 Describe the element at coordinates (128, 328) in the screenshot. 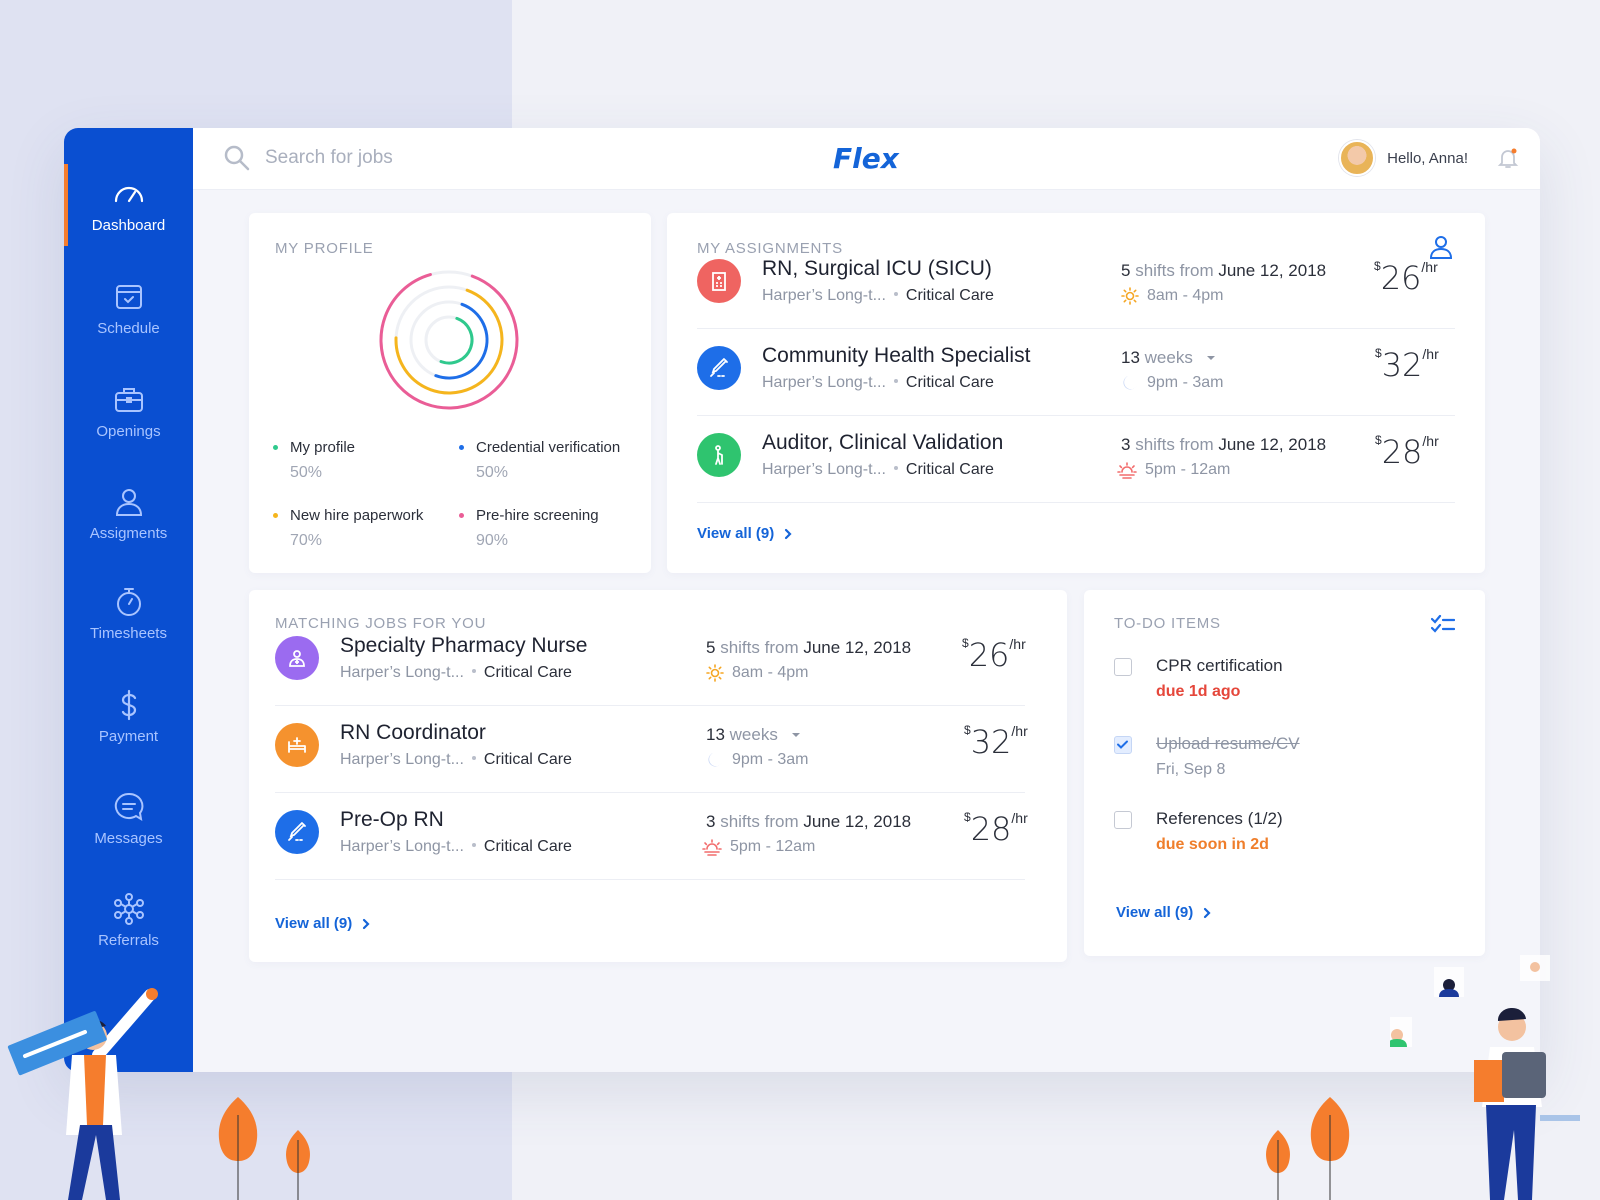

I see `sidebar-item-label: Schedule` at that location.